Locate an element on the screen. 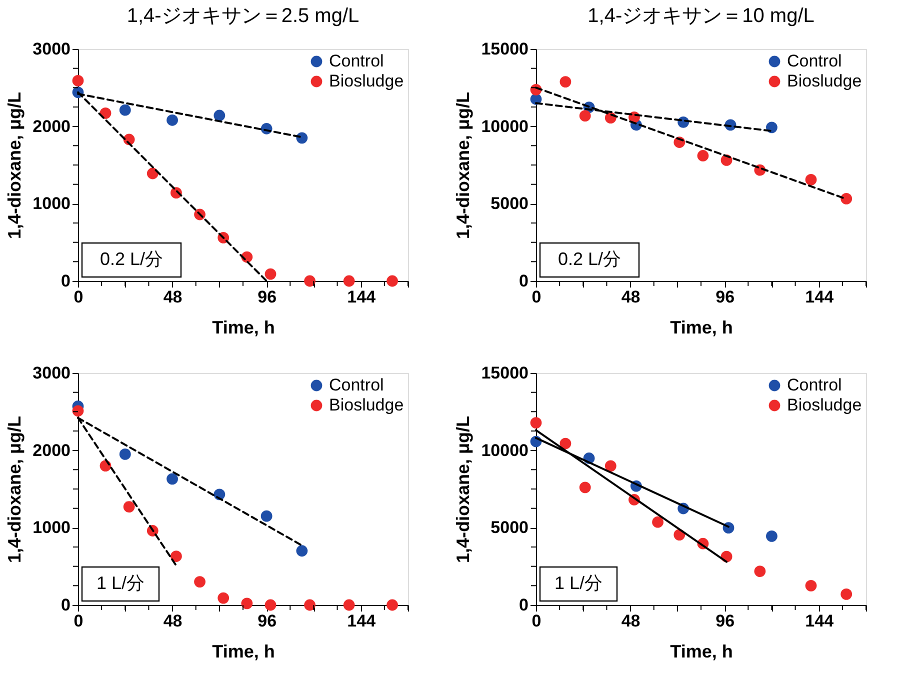 The image size is (915, 691). chart-title: 1,4-ジオキサン＝2.5 mg/L is located at coordinates (243, 16).